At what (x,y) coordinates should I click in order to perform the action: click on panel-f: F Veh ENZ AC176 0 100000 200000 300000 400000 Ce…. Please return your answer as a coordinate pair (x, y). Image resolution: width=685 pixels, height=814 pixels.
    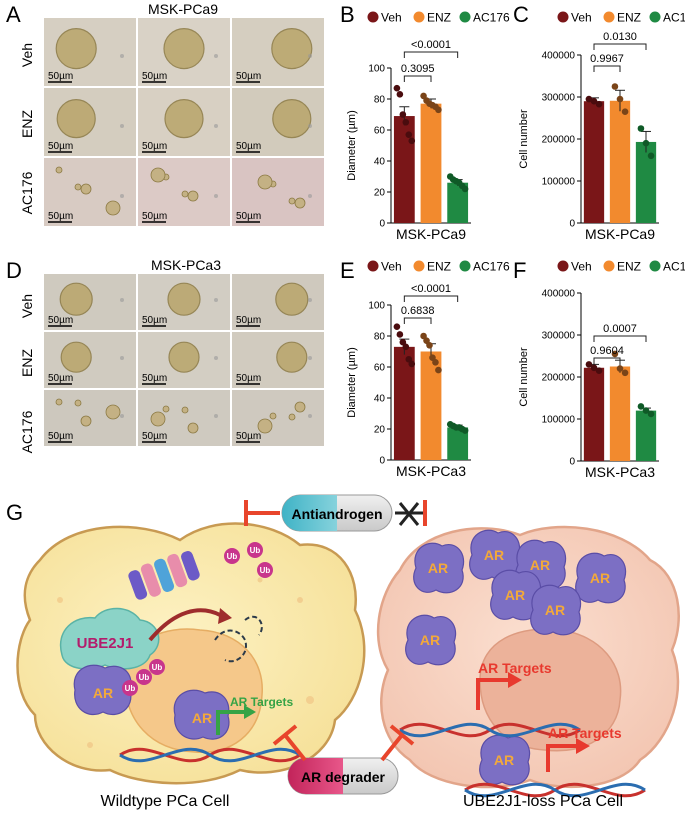
    Looking at the image, I should click on (599, 369).